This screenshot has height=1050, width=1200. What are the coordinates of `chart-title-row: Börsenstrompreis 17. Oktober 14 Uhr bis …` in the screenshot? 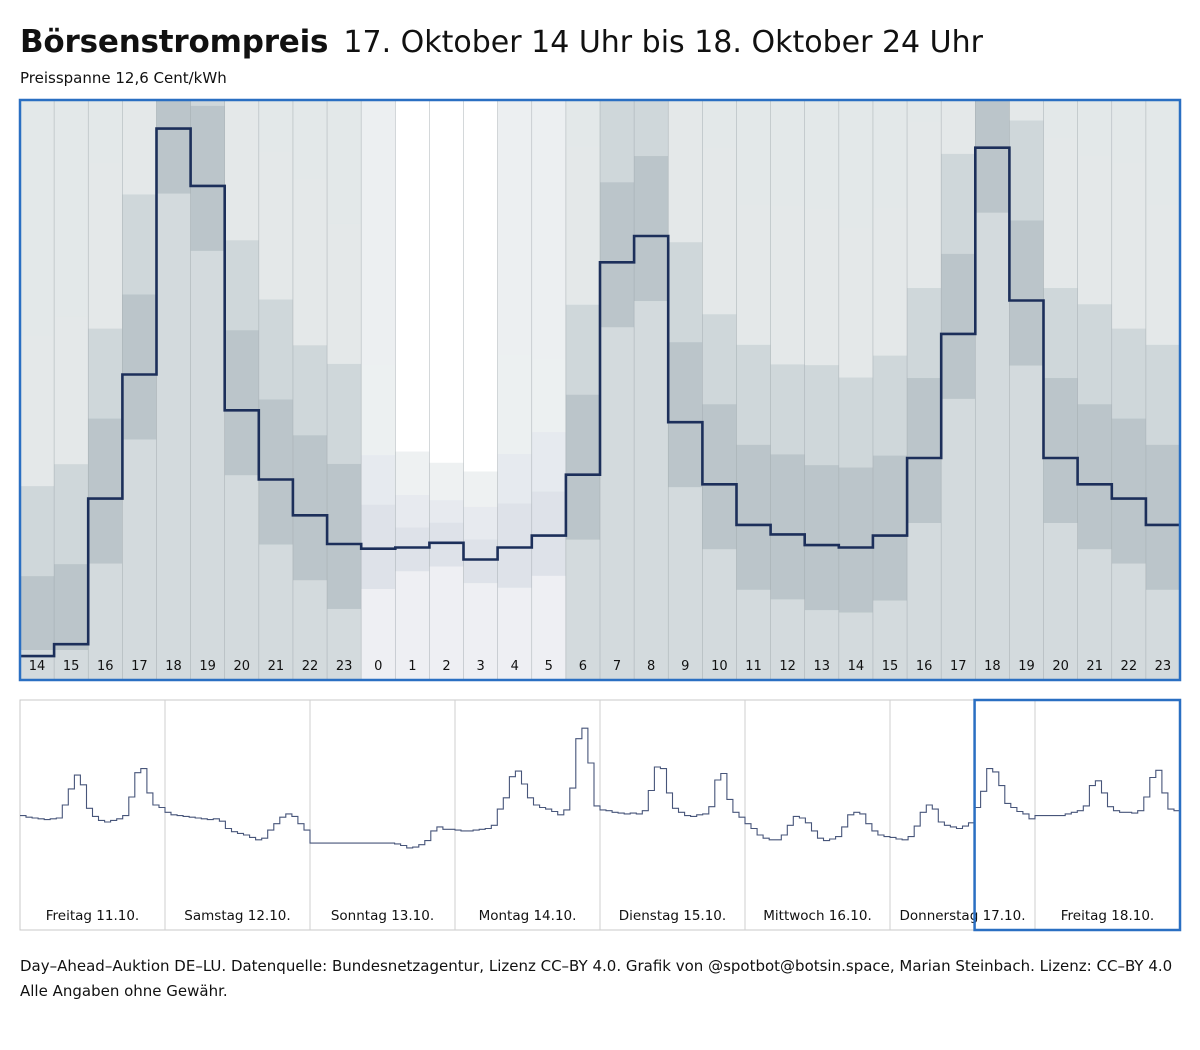 It's located at (501, 42).